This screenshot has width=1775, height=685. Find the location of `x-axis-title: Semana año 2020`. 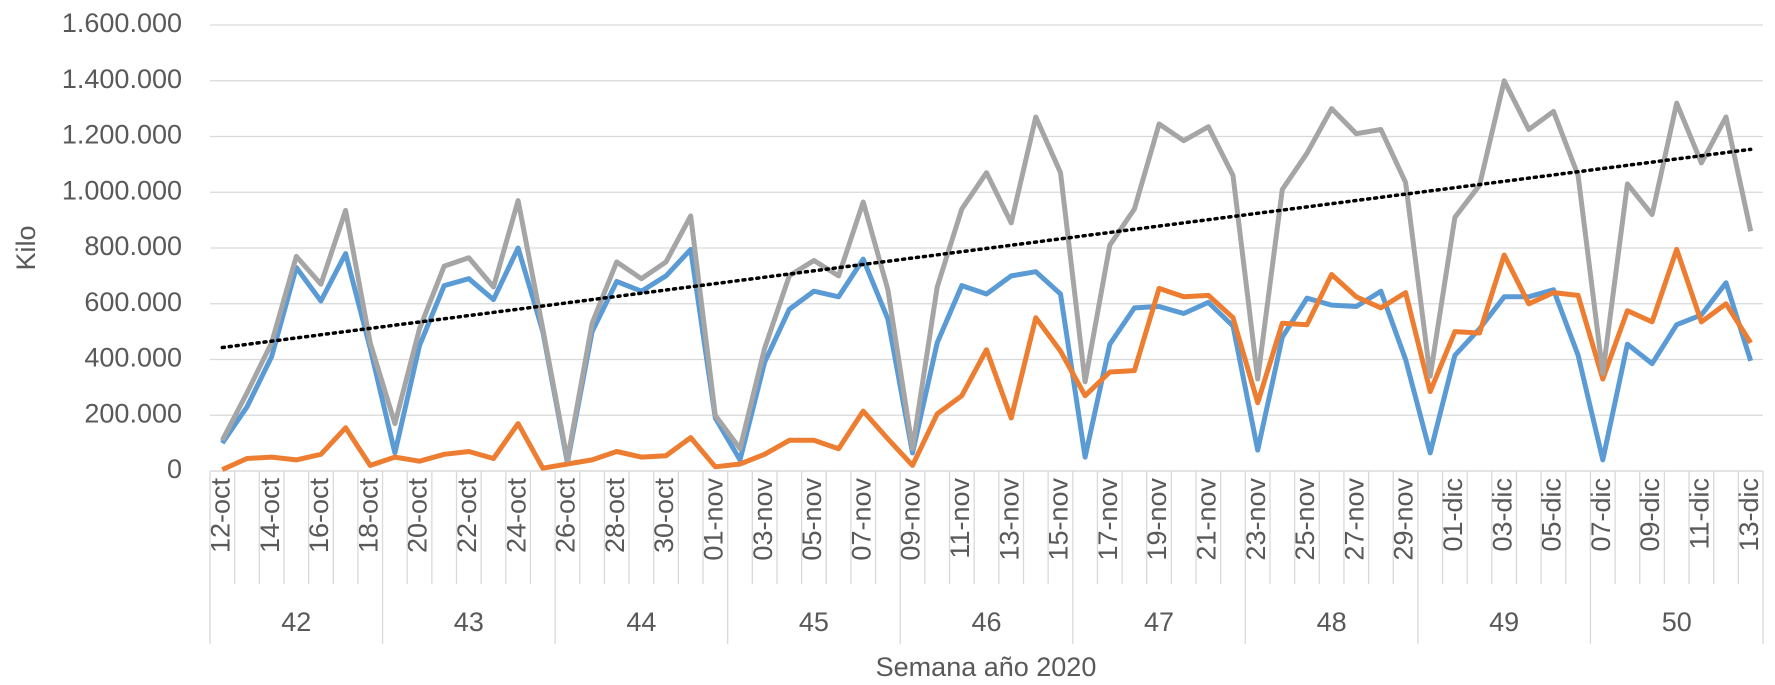

x-axis-title: Semana año 2020 is located at coordinates (986, 667).